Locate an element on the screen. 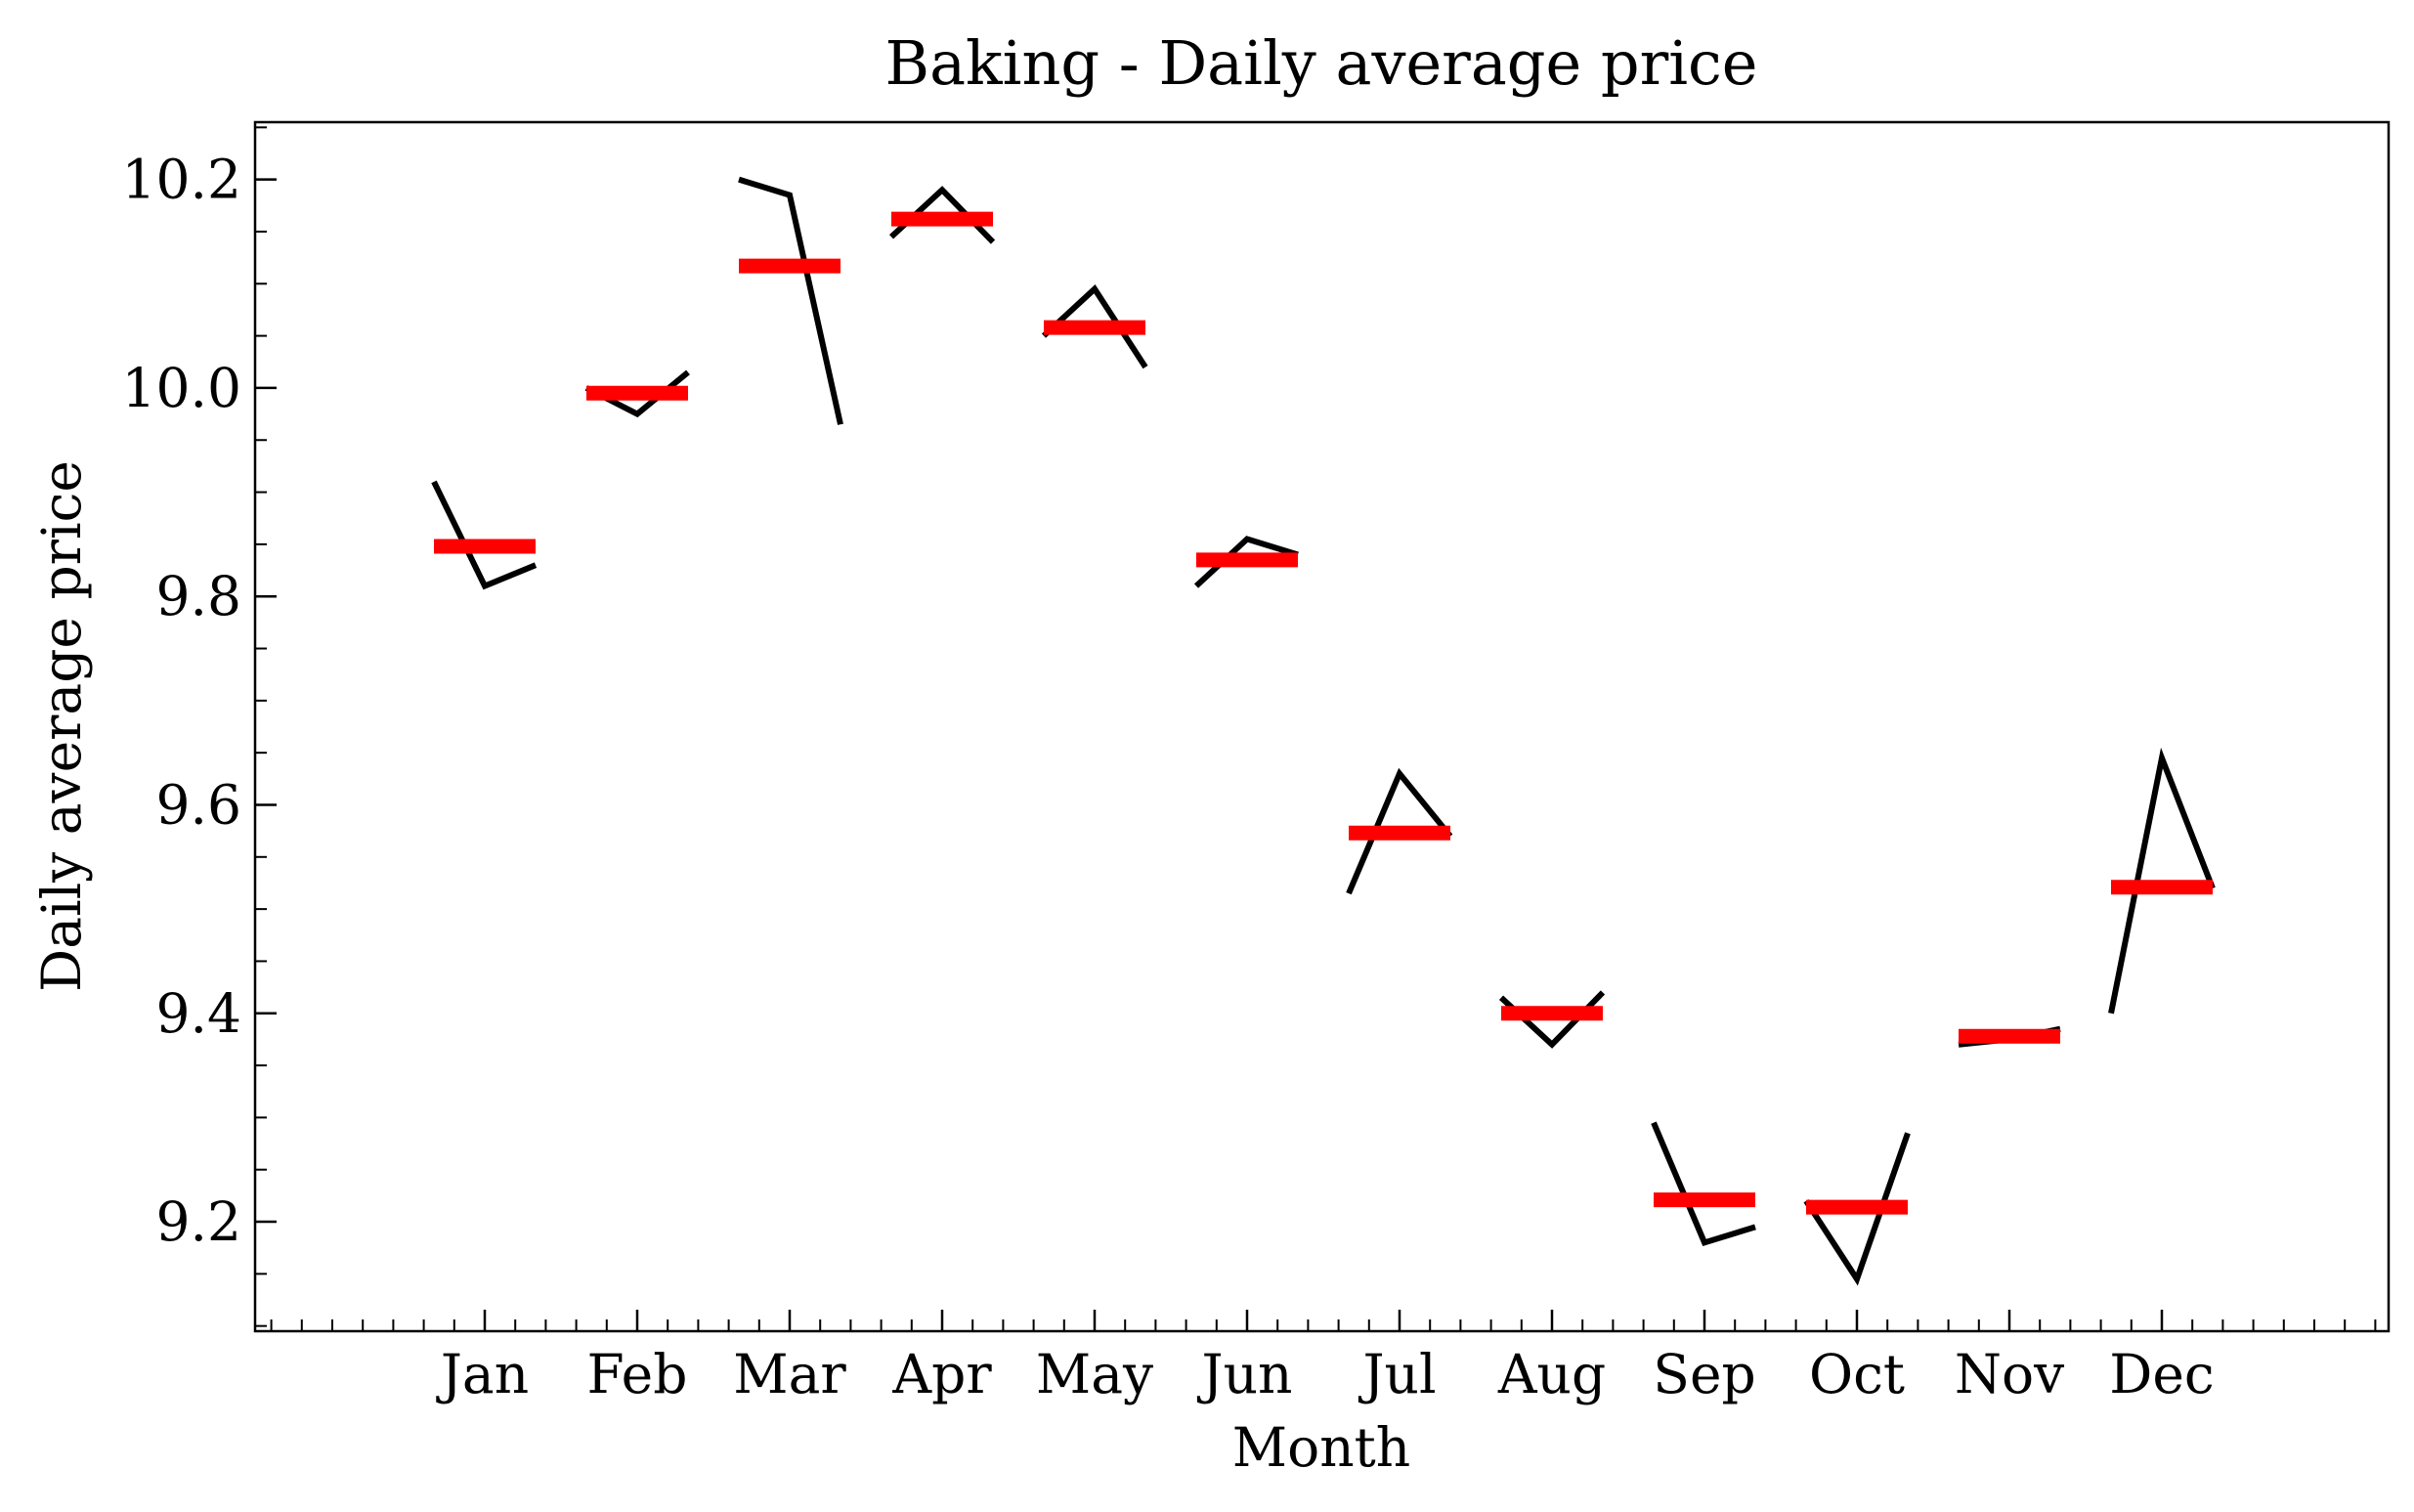 The image size is (2414, 1512). x-tick-label: Apr is located at coordinates (941, 1374).